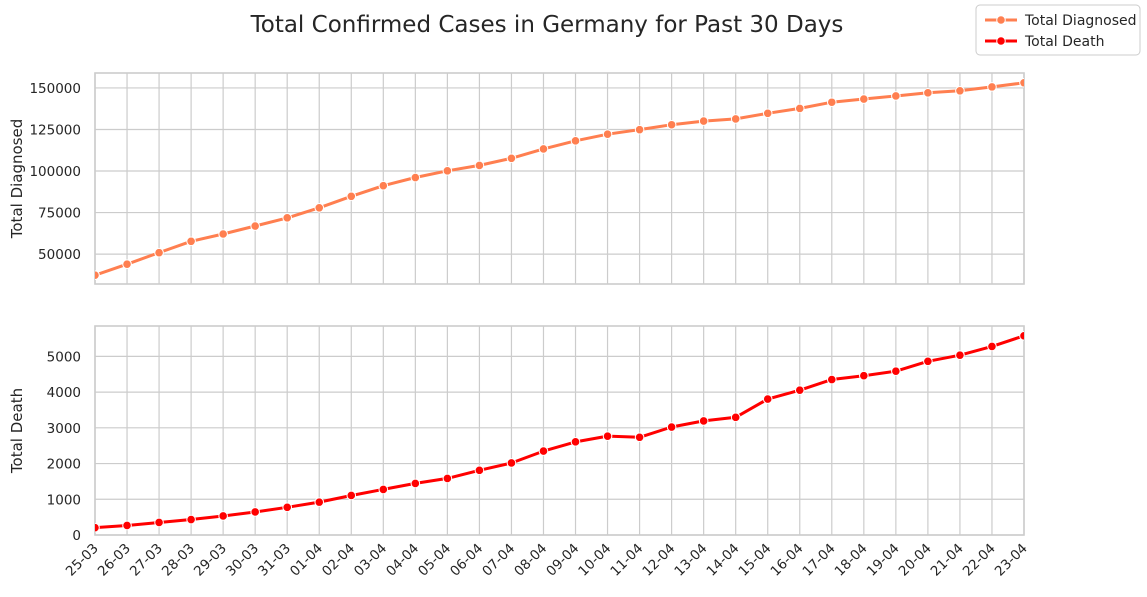 The height and width of the screenshot is (597, 1147). I want to click on y-tick-label: 1000, so click(64, 500).